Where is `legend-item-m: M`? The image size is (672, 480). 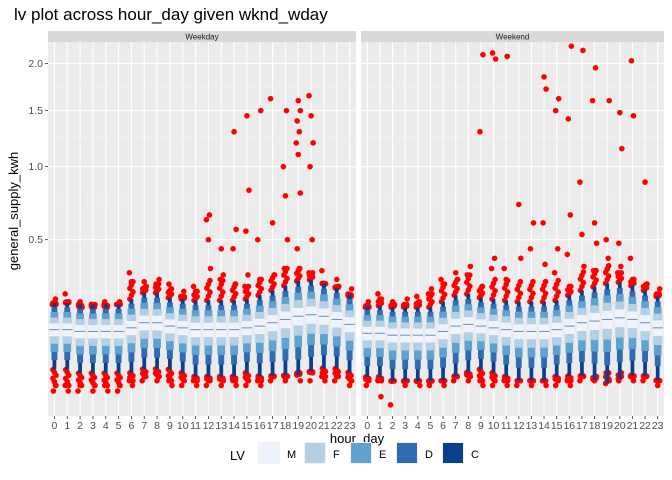
legend-item-m: M is located at coordinates (277, 453).